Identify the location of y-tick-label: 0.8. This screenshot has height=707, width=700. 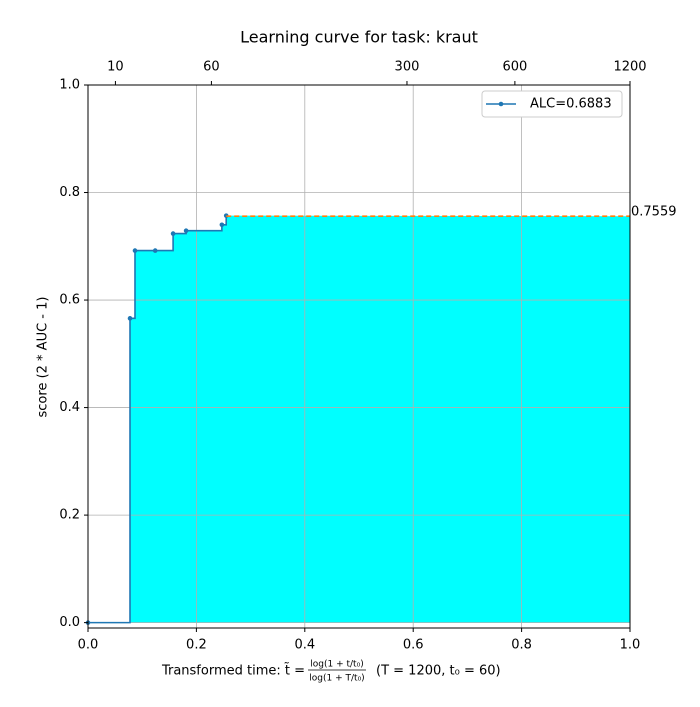
(69, 192).